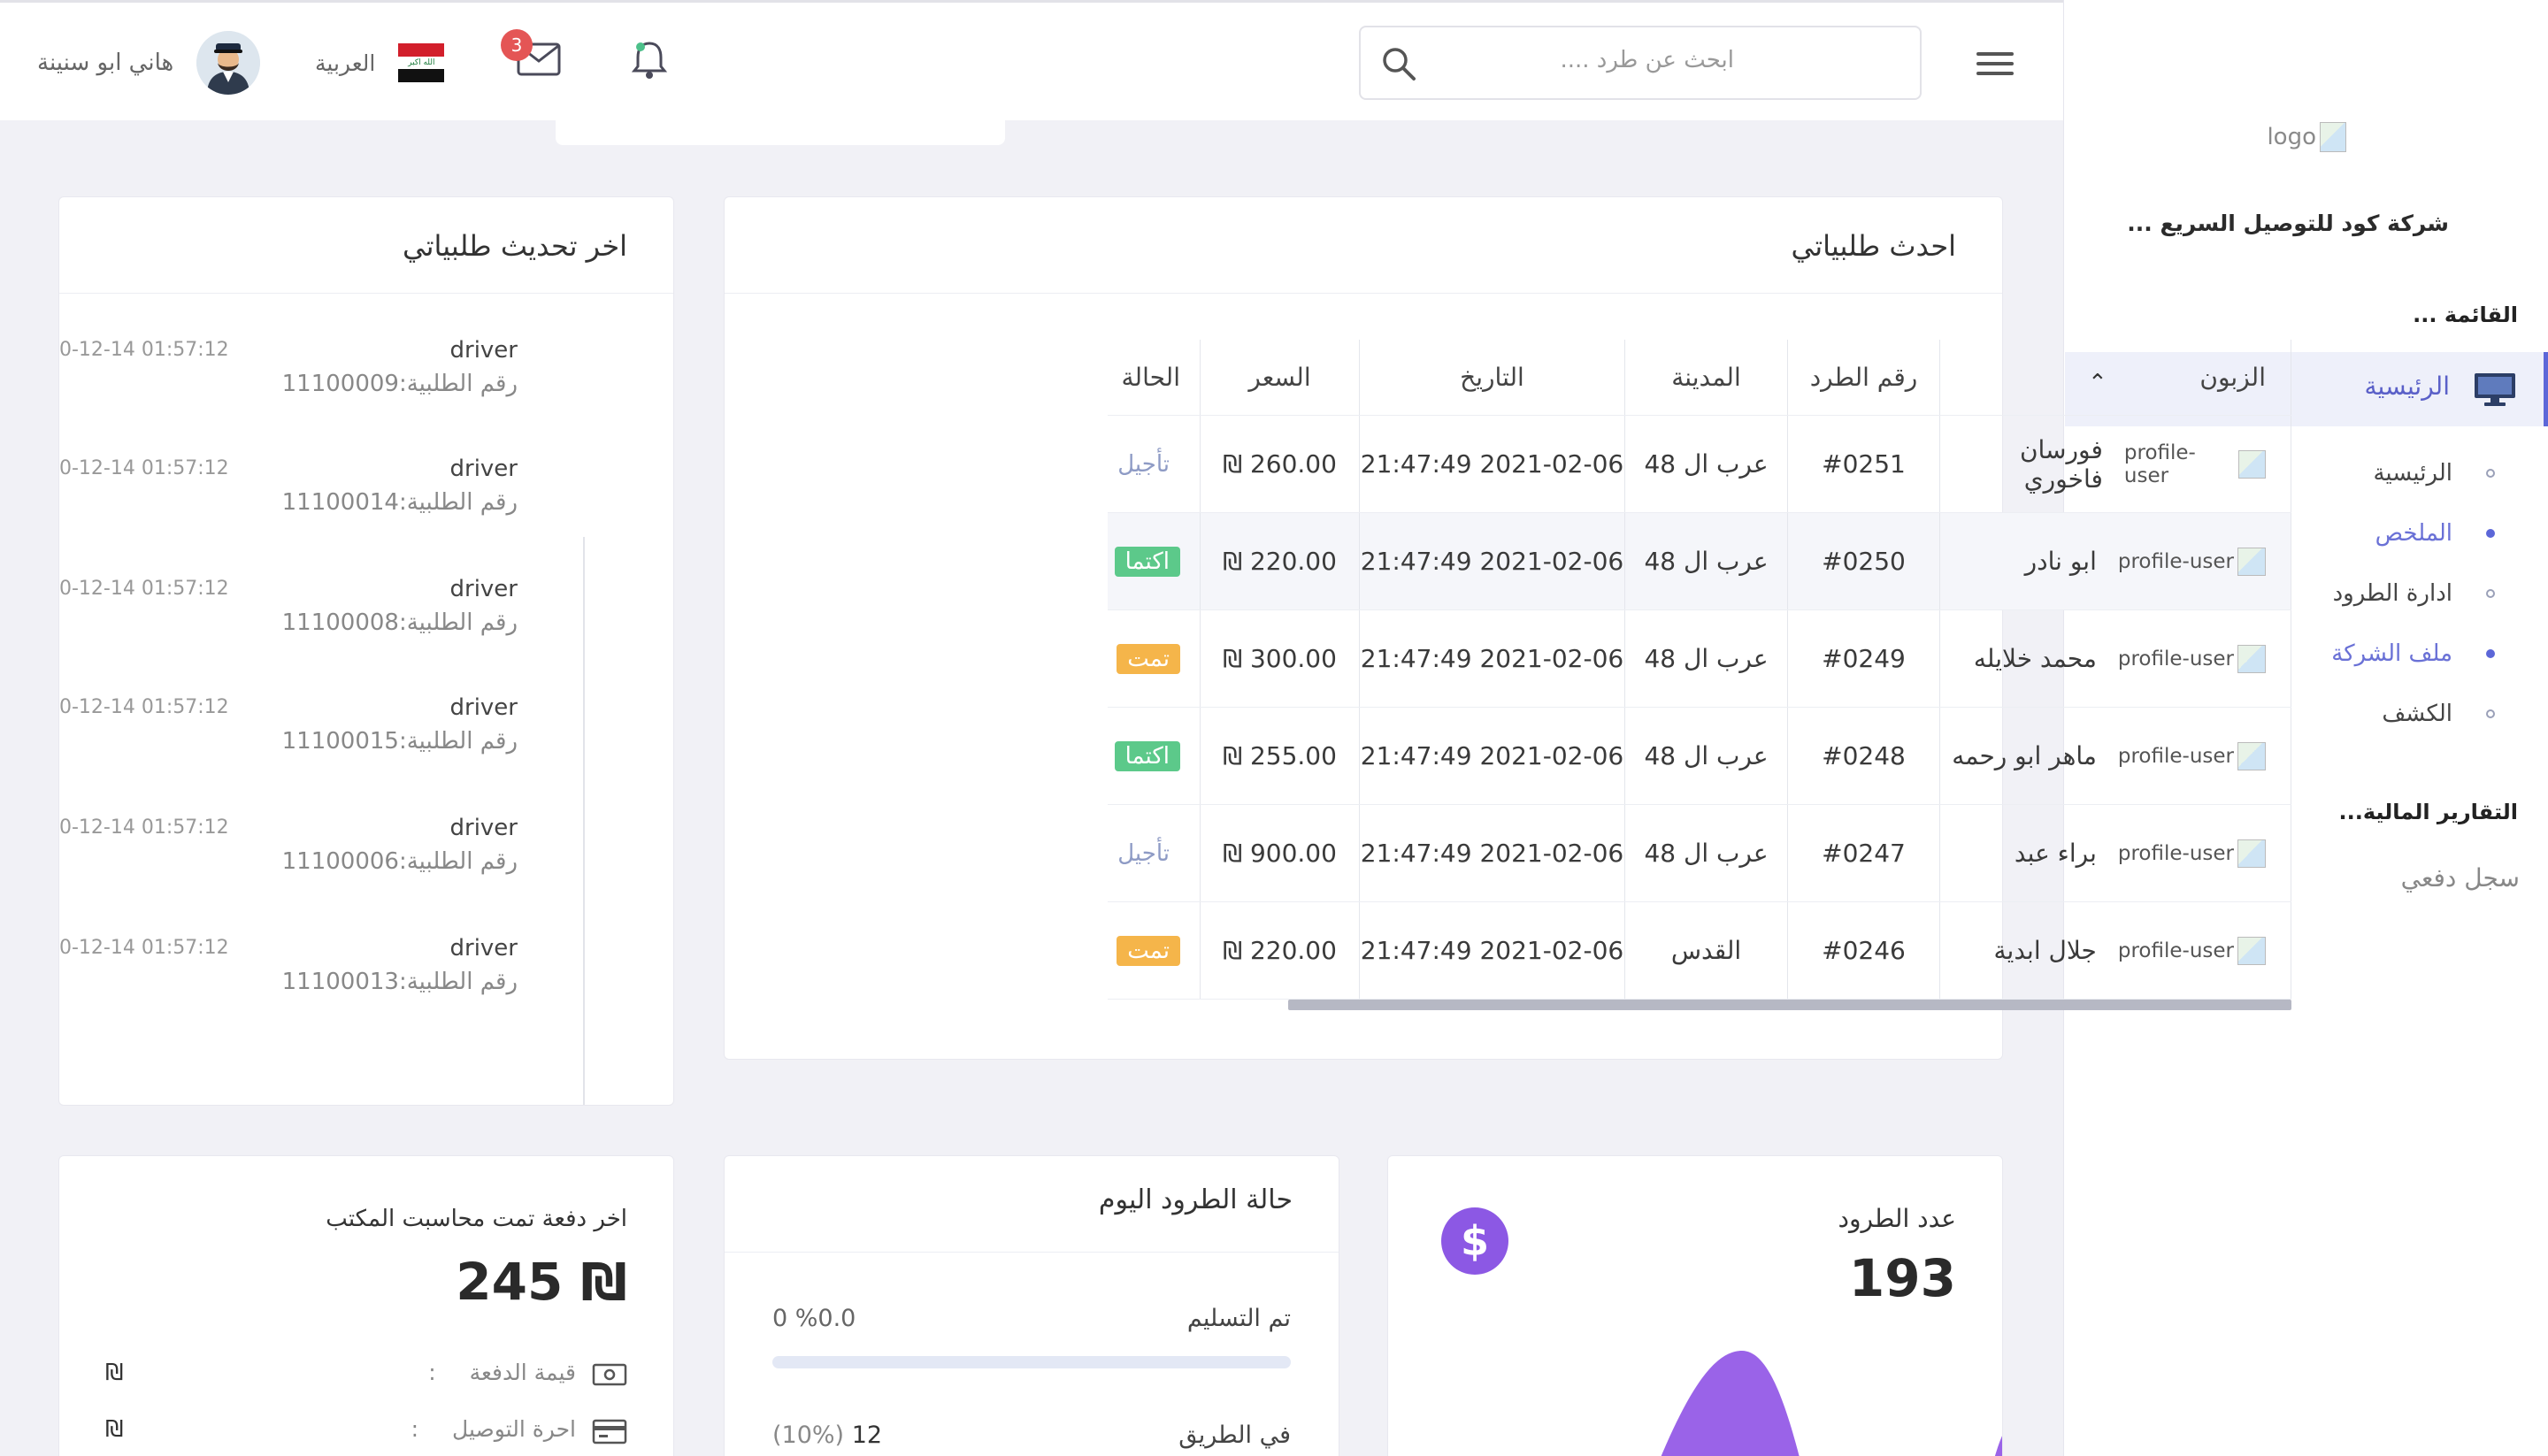 Image resolution: width=2548 pixels, height=1456 pixels. I want to click on credit-card-icon, so click(609, 1432).